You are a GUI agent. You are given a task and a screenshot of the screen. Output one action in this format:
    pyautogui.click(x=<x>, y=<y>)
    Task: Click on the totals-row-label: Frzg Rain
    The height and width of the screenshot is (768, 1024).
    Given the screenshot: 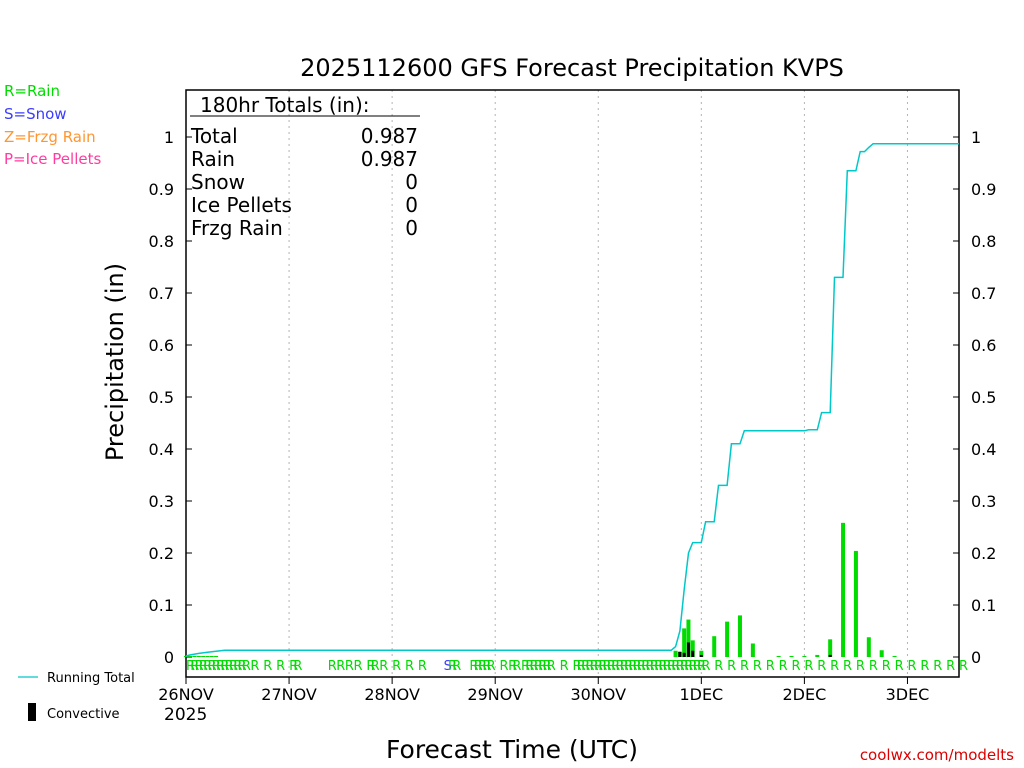 What is the action you would take?
    pyautogui.click(x=237, y=228)
    